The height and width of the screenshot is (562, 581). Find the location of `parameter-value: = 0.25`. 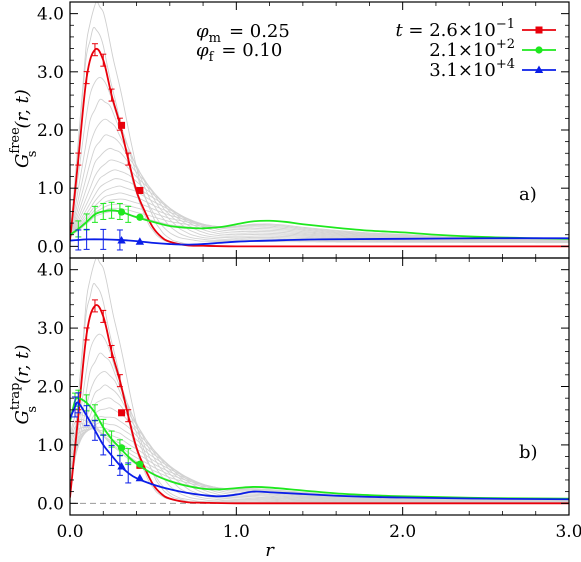

parameter-value: = 0.25 is located at coordinates (259, 31).